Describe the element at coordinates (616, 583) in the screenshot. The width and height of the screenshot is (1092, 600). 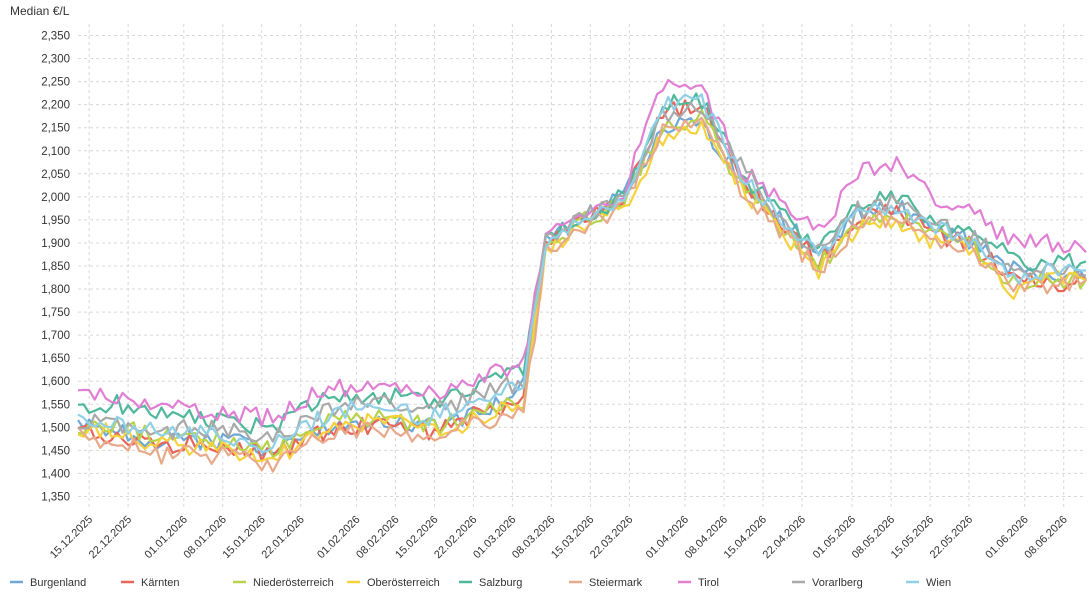
I see `legend-item-steiermark: Steiermark` at that location.